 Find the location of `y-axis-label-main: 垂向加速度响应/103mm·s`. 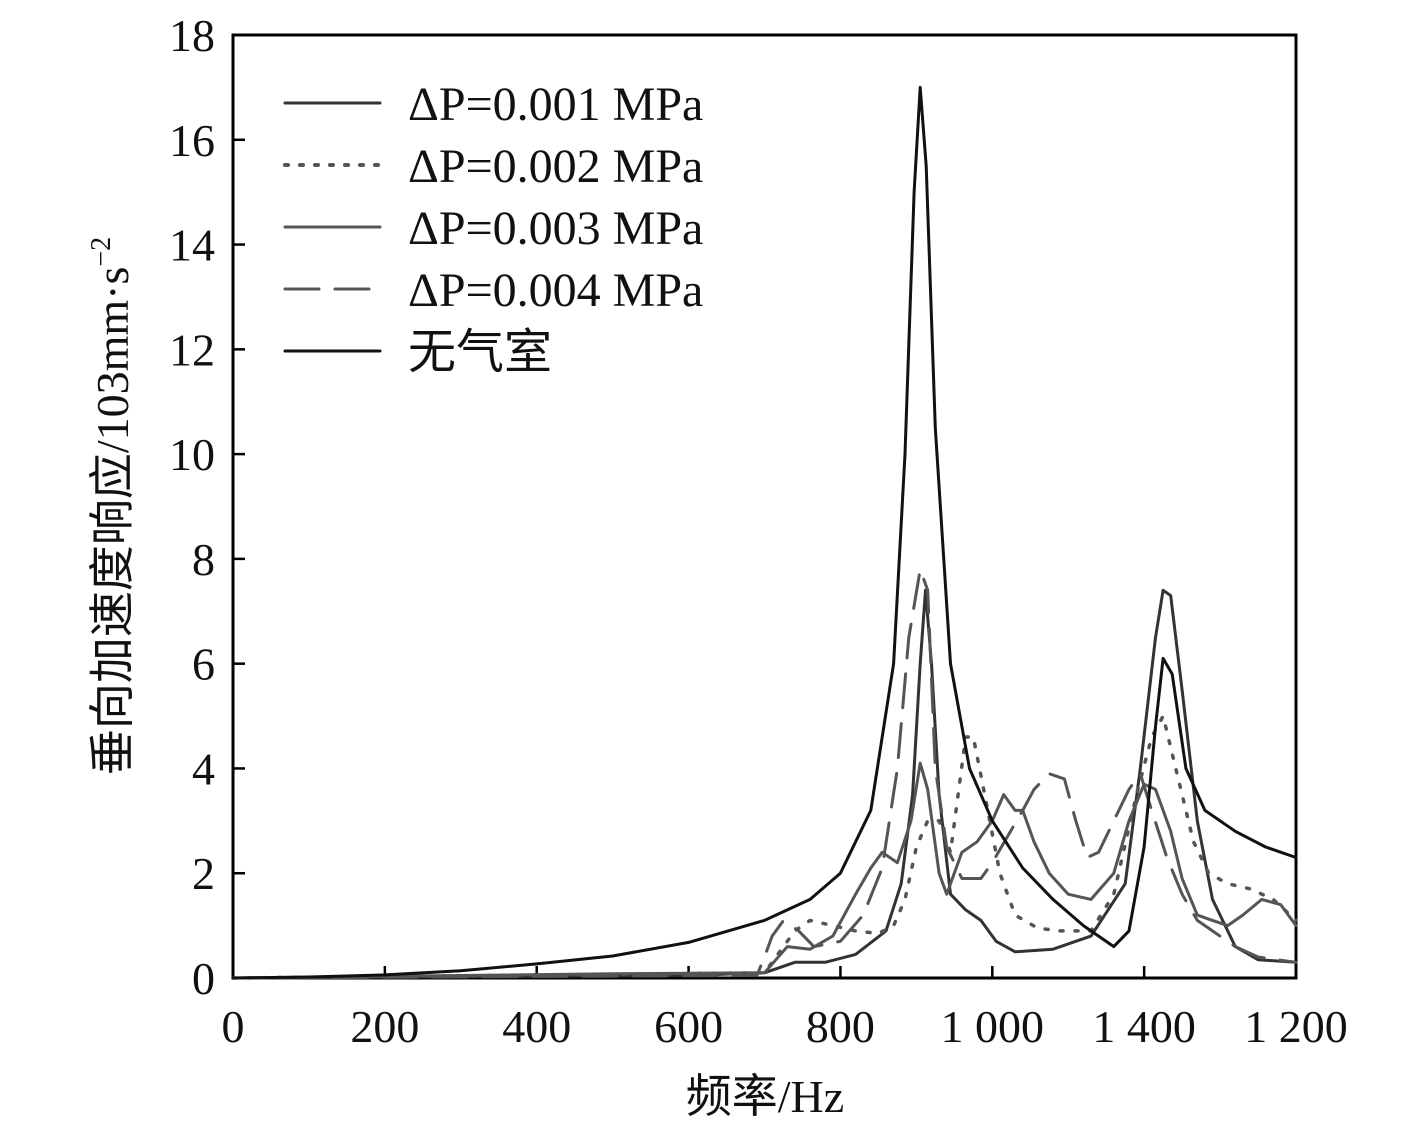

y-axis-label-main: 垂向加速度响应/103mm·s is located at coordinates (112, 521).